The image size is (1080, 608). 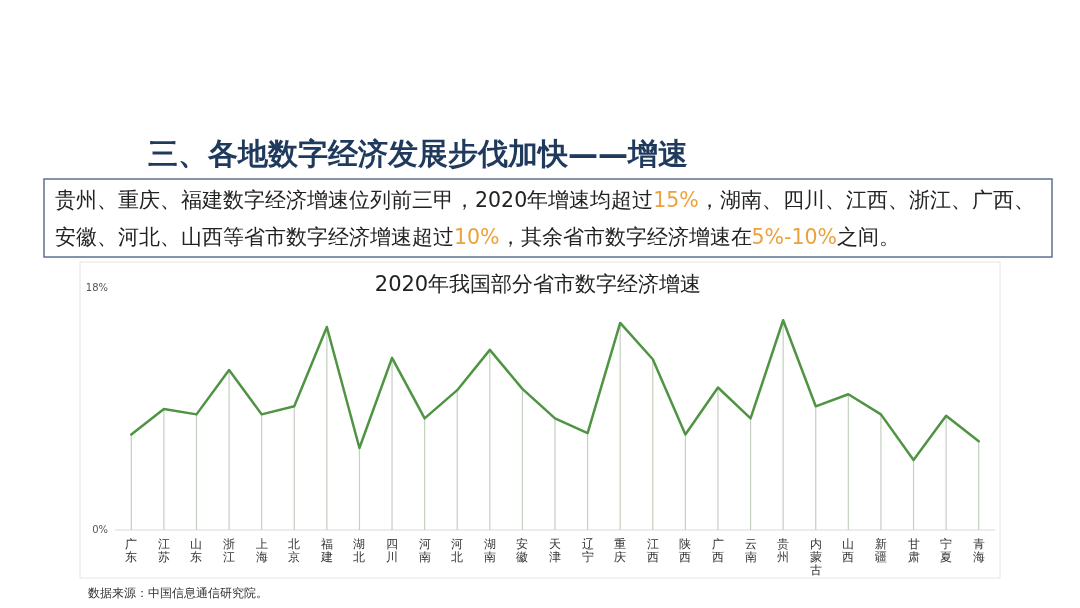 I want to click on x-tick-label: 贵州, so click(x=783, y=550).